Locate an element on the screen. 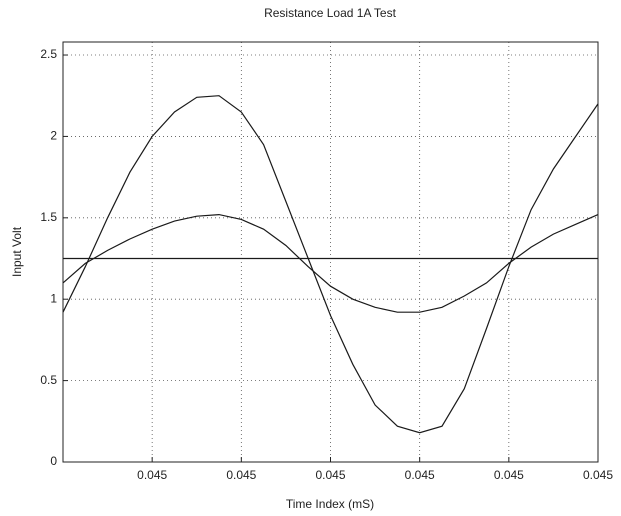 The width and height of the screenshot is (621, 516). y-tick-label: 0.5 is located at coordinates (48, 380).